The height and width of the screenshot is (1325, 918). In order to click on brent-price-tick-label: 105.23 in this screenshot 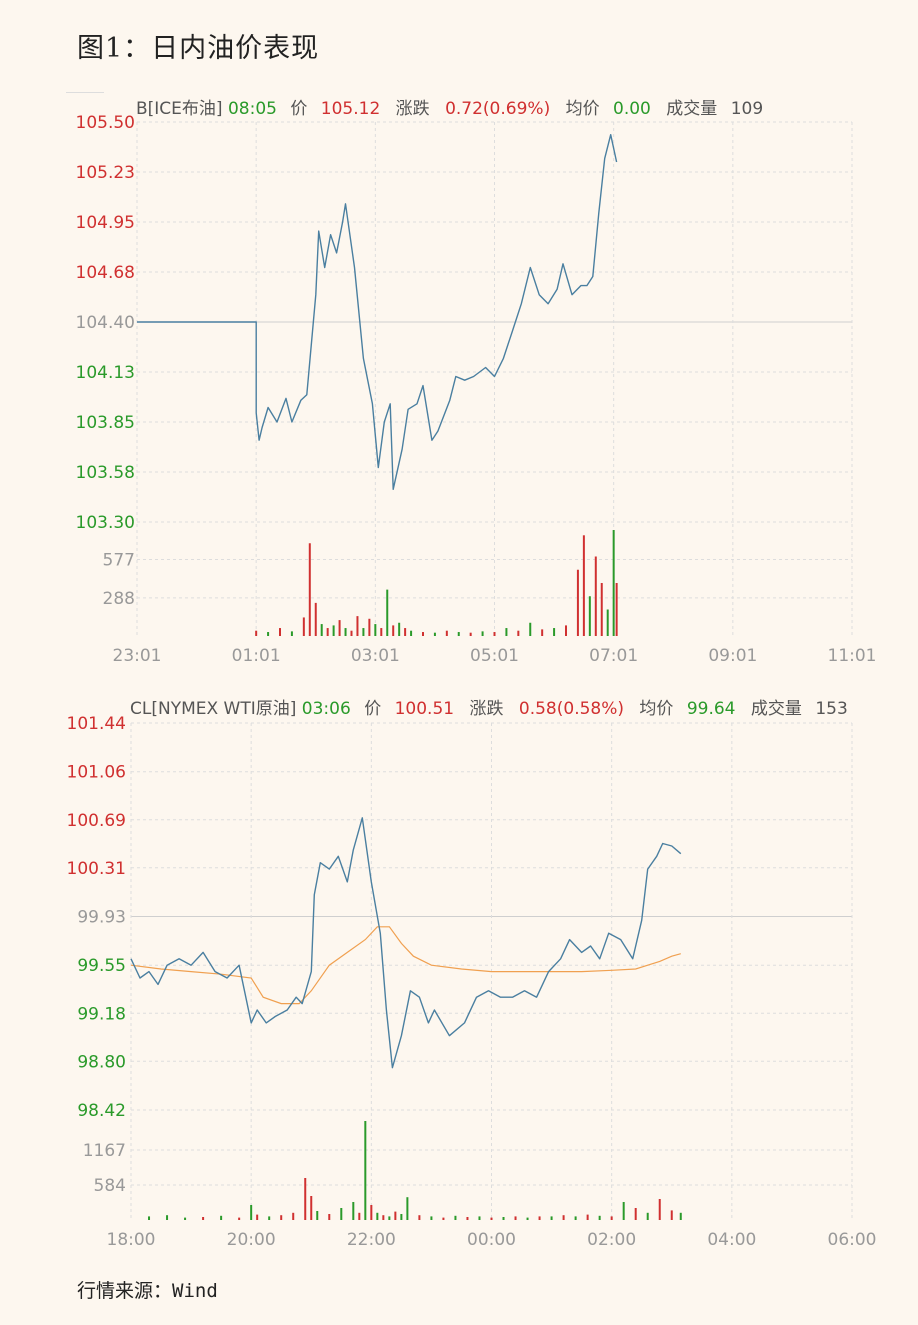, I will do `click(105, 173)`.